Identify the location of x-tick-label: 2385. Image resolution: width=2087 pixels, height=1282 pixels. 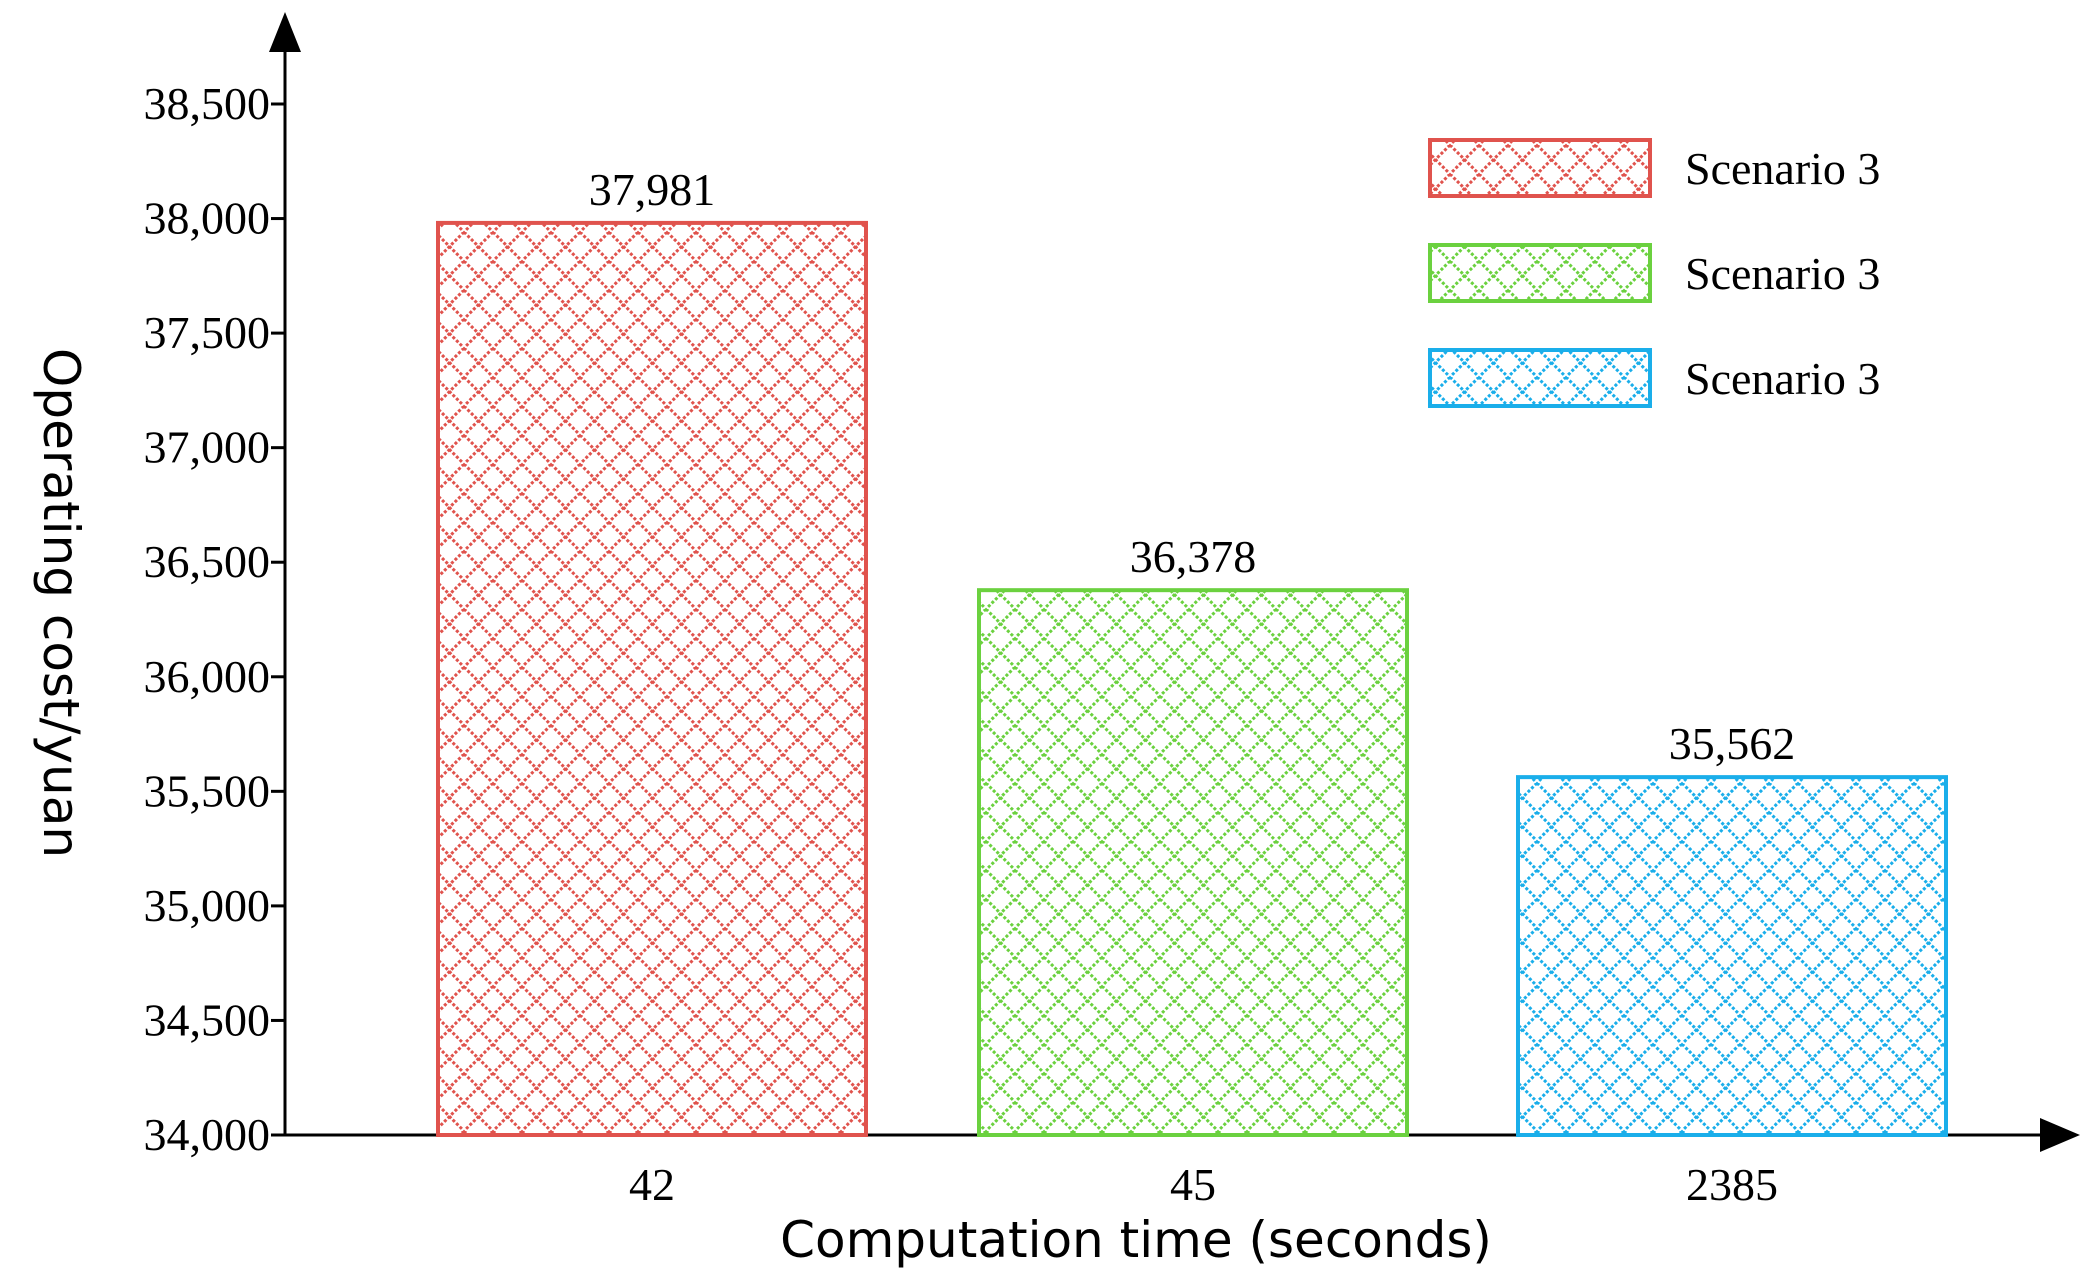
(1732, 1184).